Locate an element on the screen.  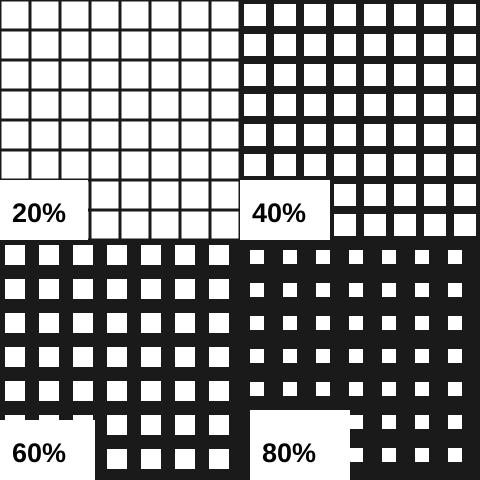
label-box is located at coordinates (44, 210).